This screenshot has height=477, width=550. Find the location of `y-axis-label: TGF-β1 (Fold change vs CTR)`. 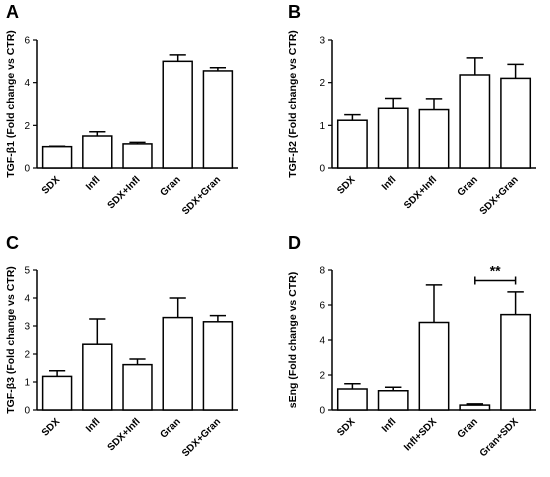

y-axis-label: TGF-β1 (Fold change vs CTR) is located at coordinates (11, 104).